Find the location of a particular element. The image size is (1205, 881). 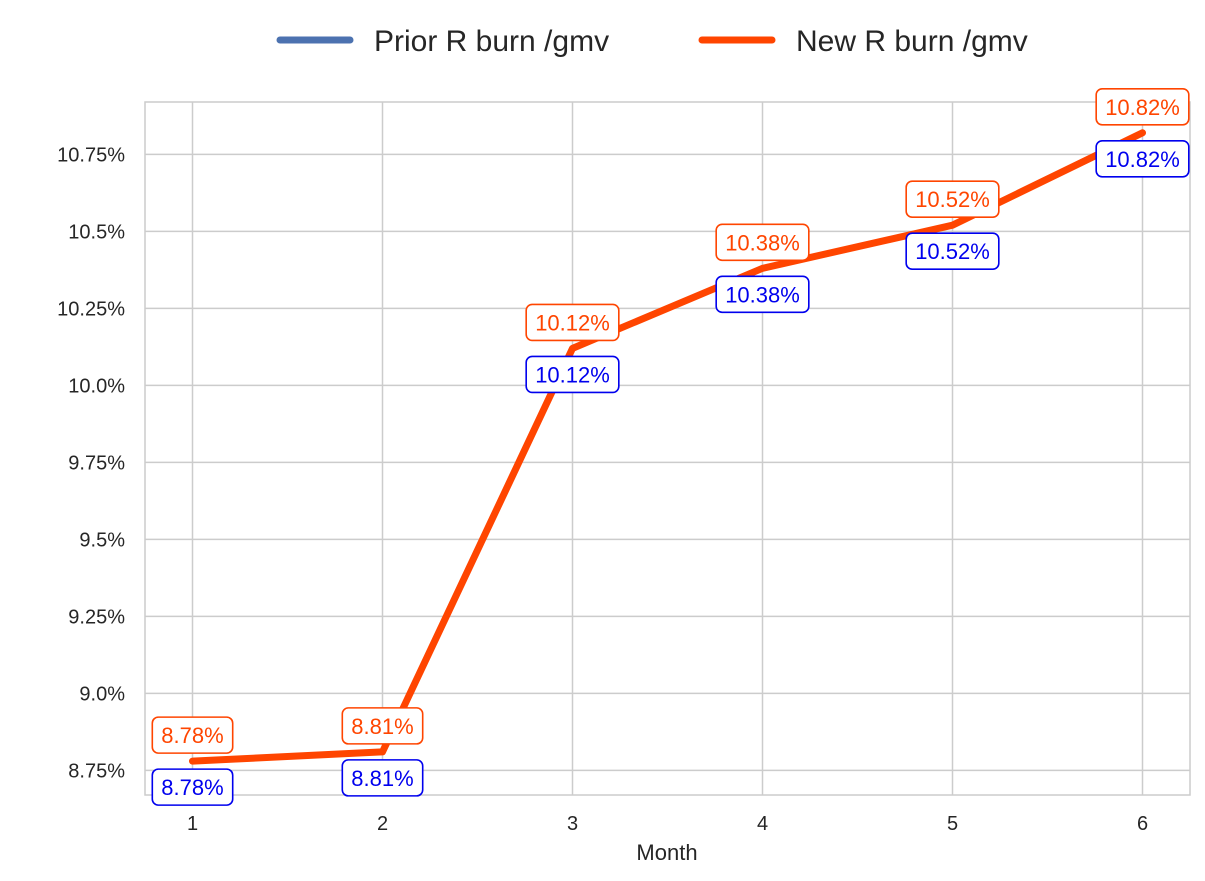

data-label-new: 8.81% is located at coordinates (382, 726).